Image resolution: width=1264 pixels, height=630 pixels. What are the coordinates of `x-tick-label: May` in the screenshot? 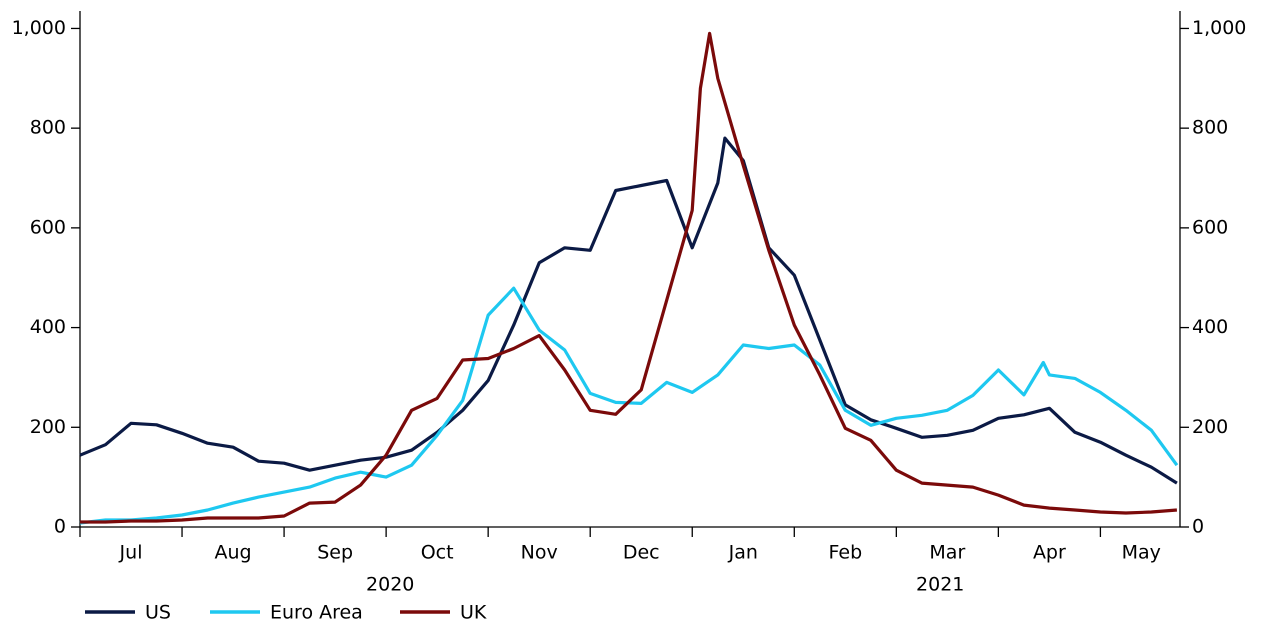 It's located at (1141, 553).